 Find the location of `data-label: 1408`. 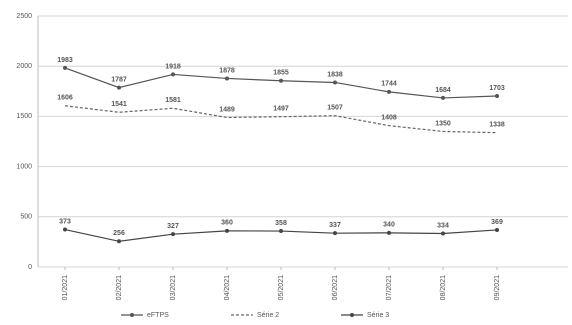

data-label: 1408 is located at coordinates (389, 117).